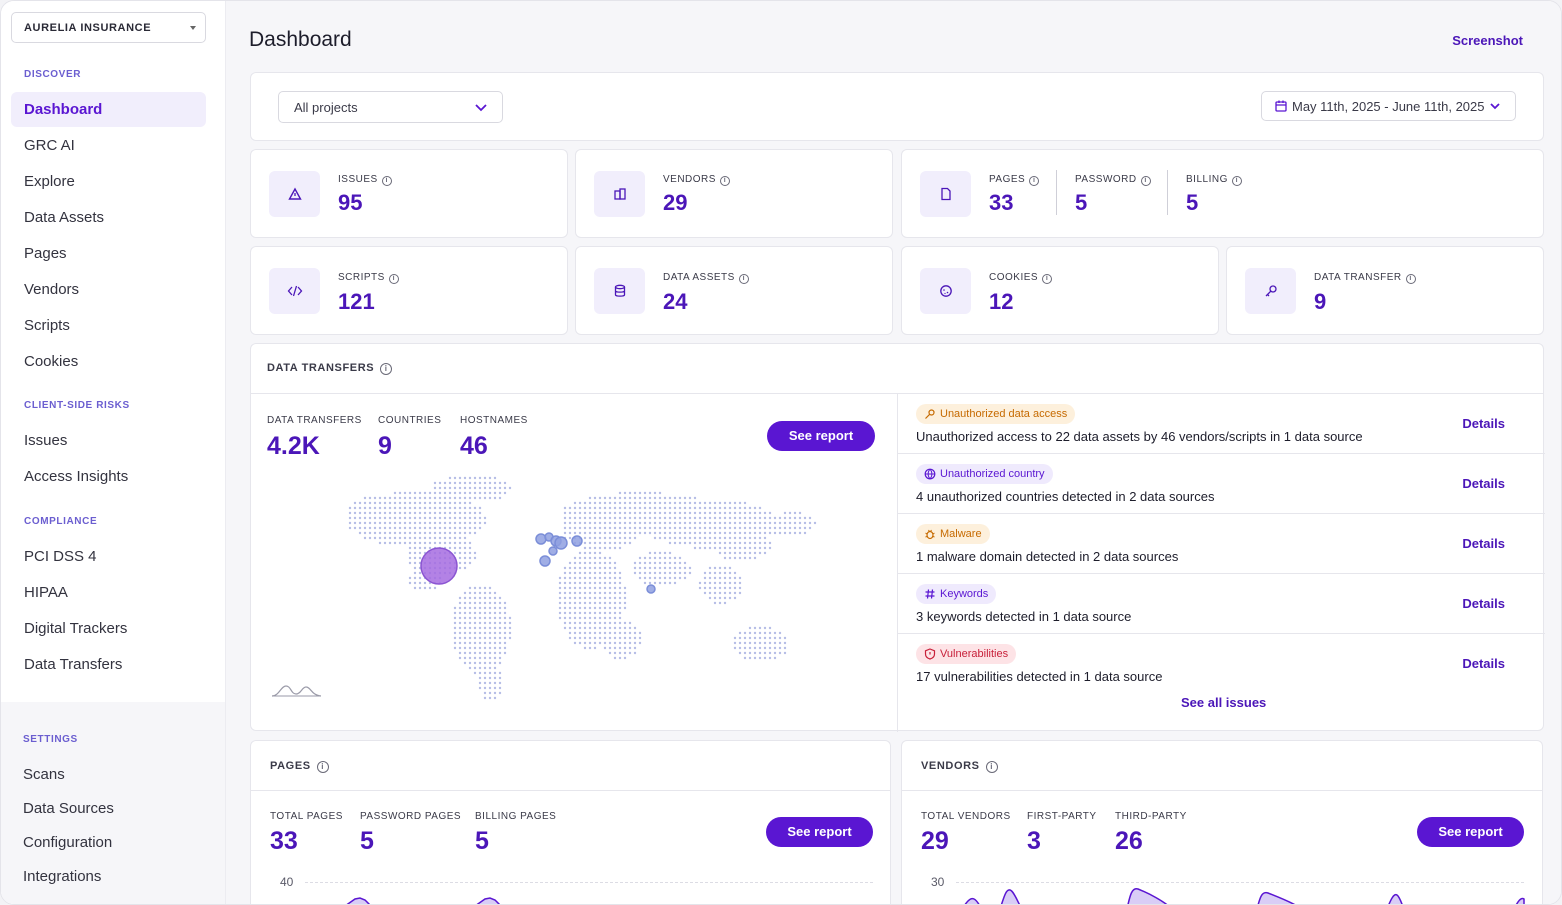  I want to click on cookie-icon, so click(945, 291).